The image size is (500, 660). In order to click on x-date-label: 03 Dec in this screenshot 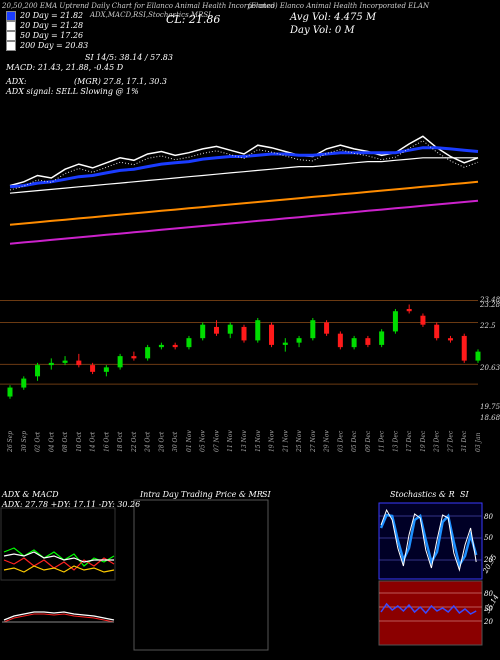, I will do `click(340, 441)`.